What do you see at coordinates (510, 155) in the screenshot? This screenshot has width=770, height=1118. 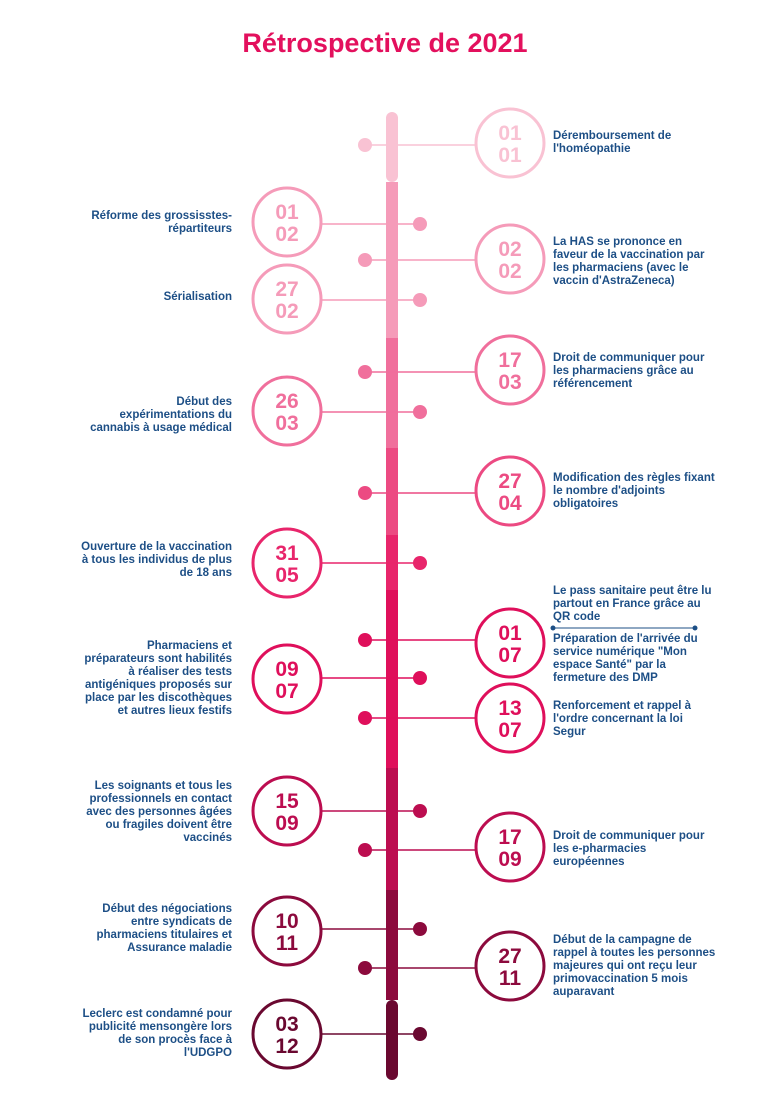 I see `badge-month: 01` at bounding box center [510, 155].